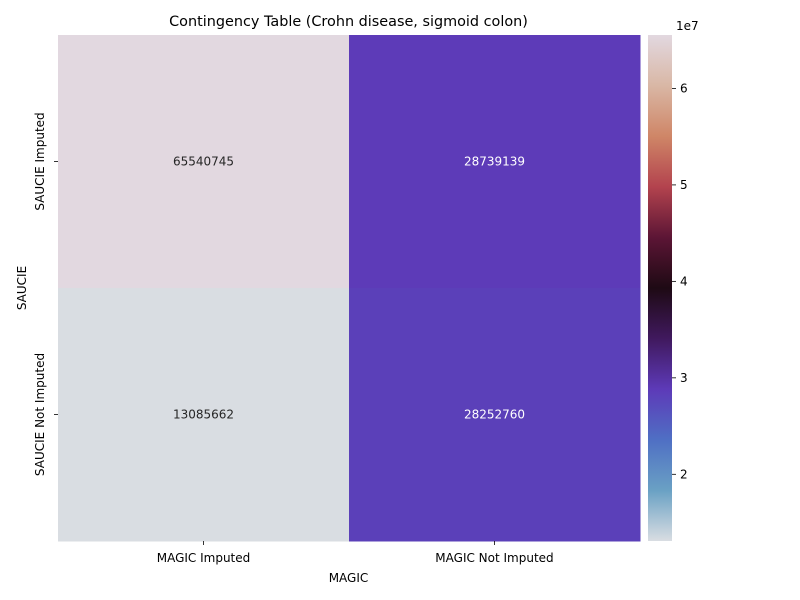 The width and height of the screenshot is (800, 600). What do you see at coordinates (687, 26) in the screenshot?
I see `colorbar-multiplier: 1e7` at bounding box center [687, 26].